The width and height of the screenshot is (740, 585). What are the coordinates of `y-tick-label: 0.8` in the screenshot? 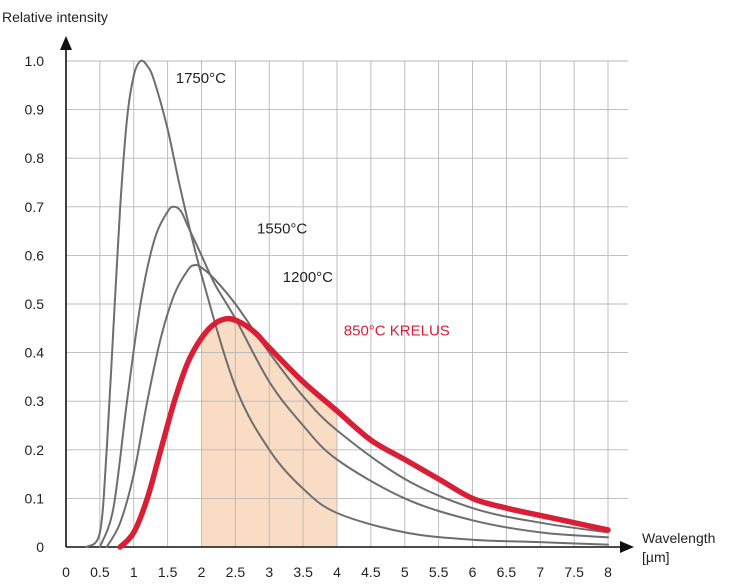 It's located at (35, 158).